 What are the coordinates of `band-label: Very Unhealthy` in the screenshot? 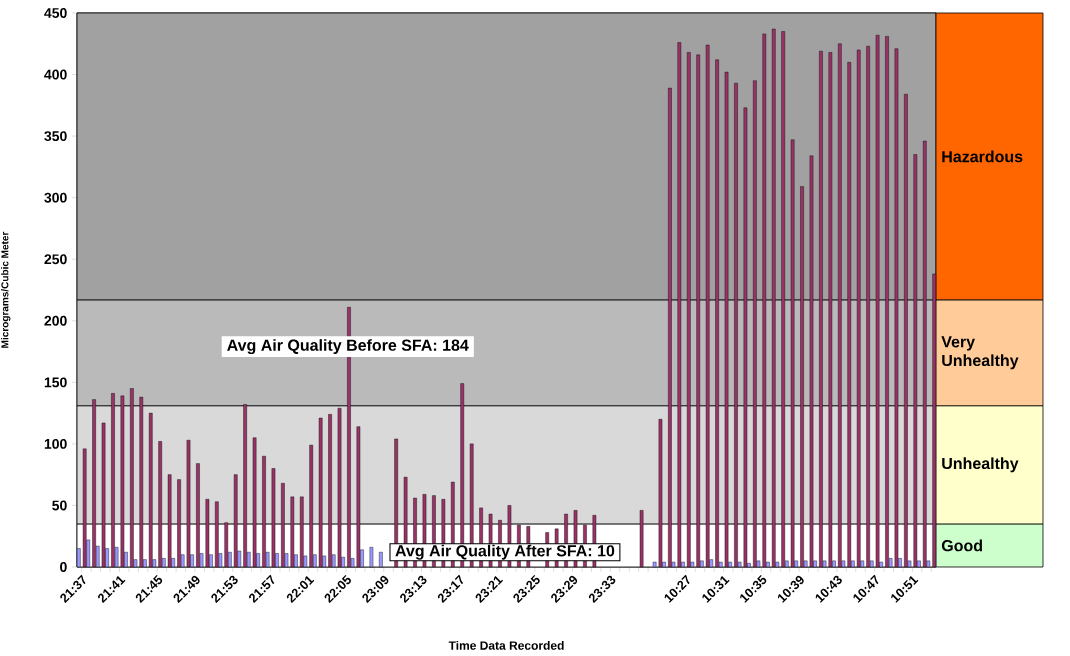 It's located at (980, 353).